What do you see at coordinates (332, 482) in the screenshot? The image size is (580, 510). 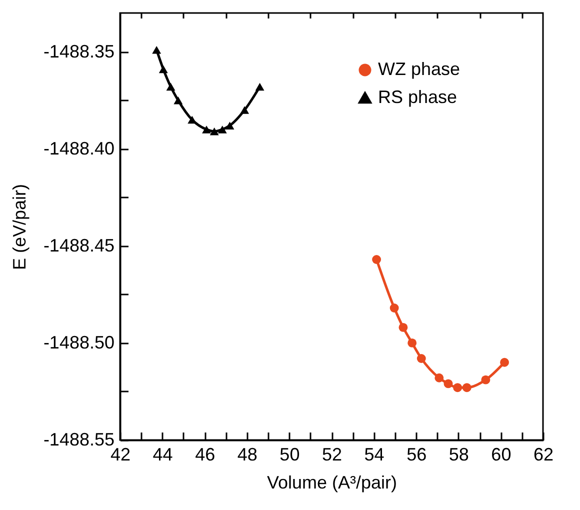 I see `x-axis-title: Volume (A³/pair)` at bounding box center [332, 482].